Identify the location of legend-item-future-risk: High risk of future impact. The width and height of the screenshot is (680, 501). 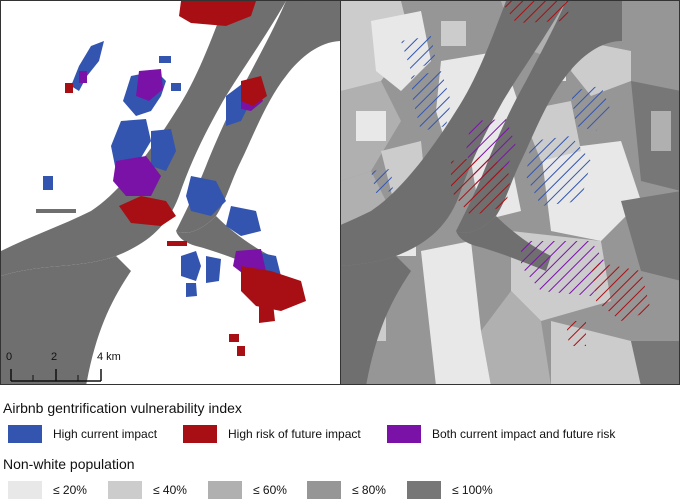
(272, 434).